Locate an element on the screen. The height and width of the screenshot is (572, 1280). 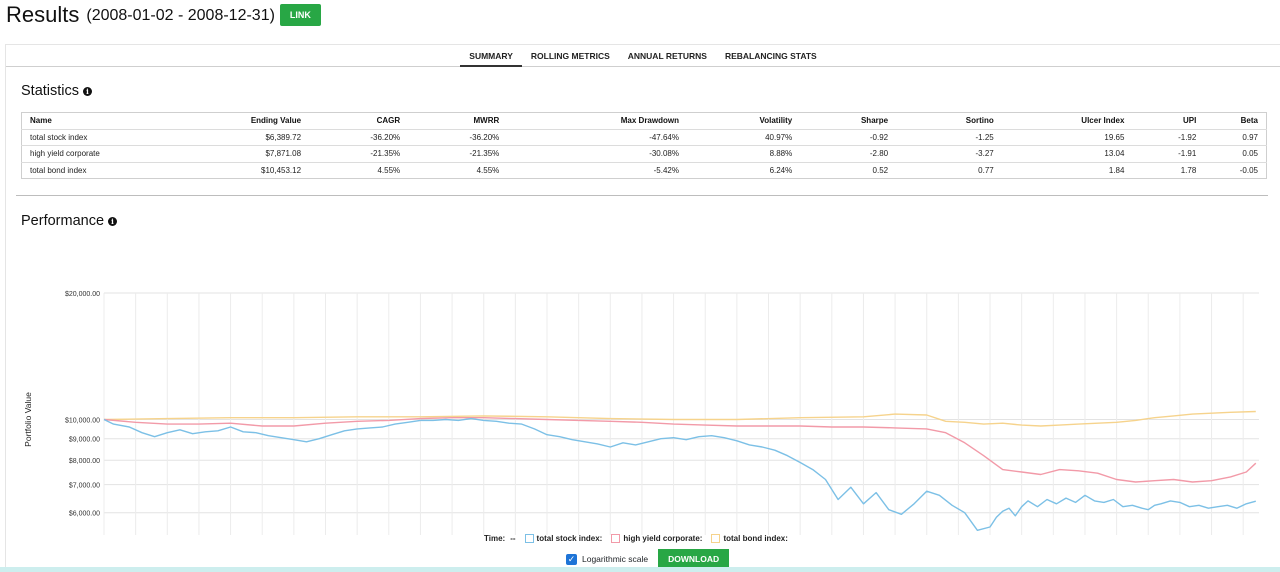
cell-name: total stock index is located at coordinates (97, 137).